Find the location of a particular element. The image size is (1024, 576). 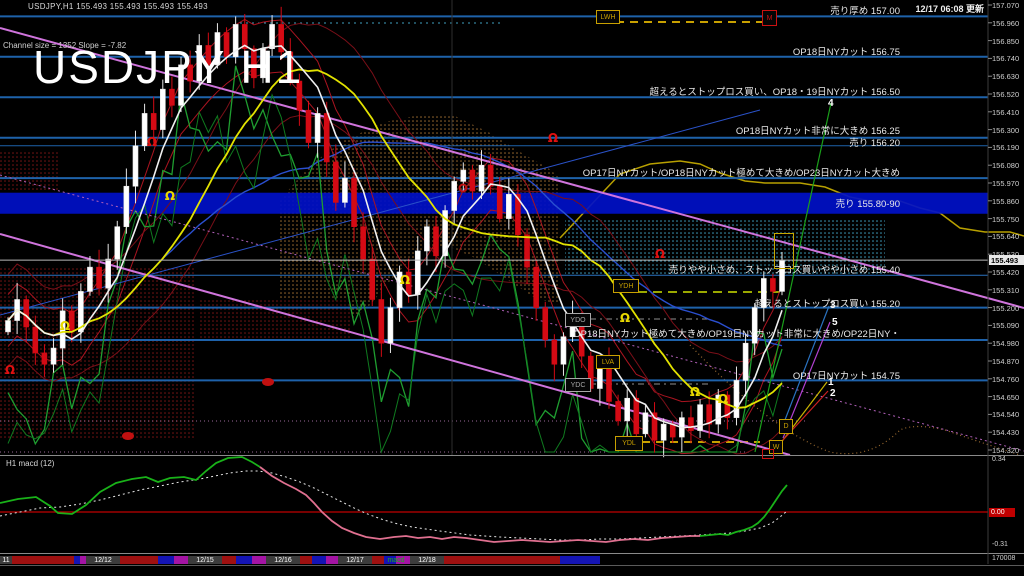

order-annotation: OP18日NYカット 156.75 is located at coordinates (846, 52).